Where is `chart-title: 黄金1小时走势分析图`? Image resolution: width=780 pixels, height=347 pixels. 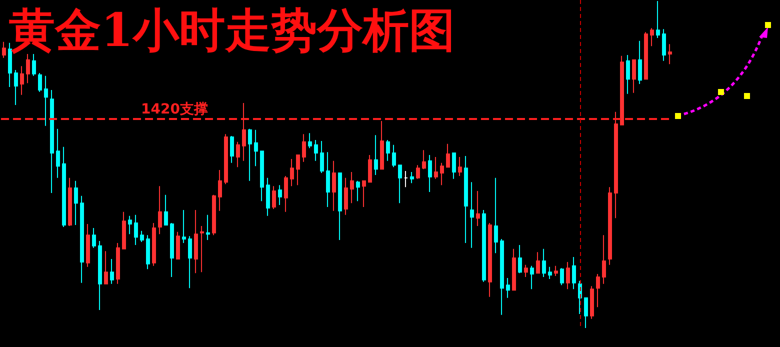 chart-title: 黄金1小时走势分析图 is located at coordinates (232, 30).